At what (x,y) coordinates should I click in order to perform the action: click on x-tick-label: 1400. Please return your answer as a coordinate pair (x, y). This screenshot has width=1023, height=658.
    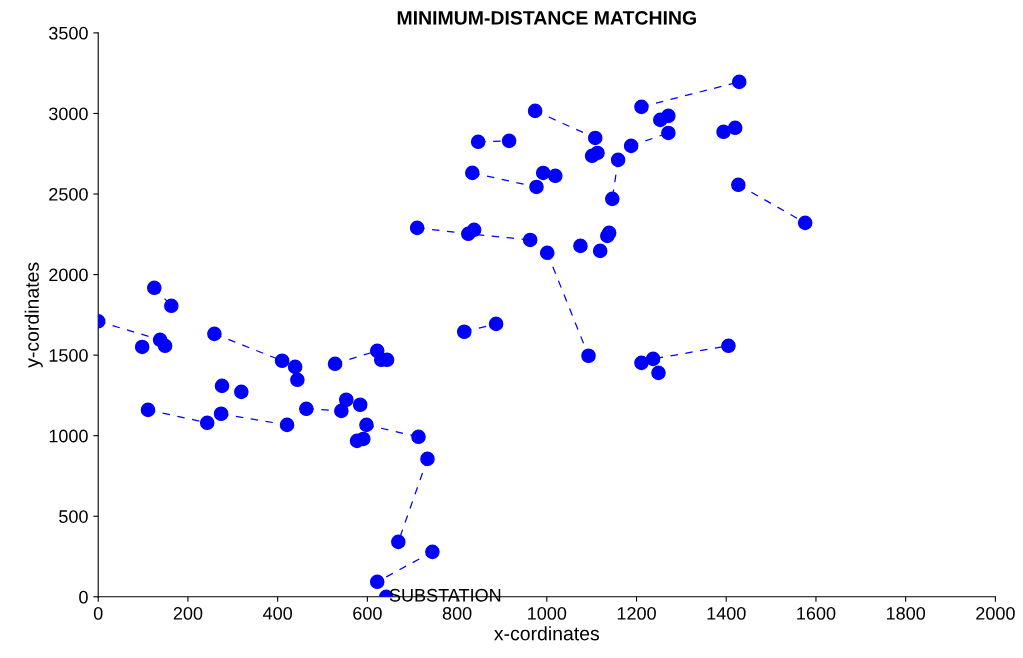
    Looking at the image, I should click on (726, 613).